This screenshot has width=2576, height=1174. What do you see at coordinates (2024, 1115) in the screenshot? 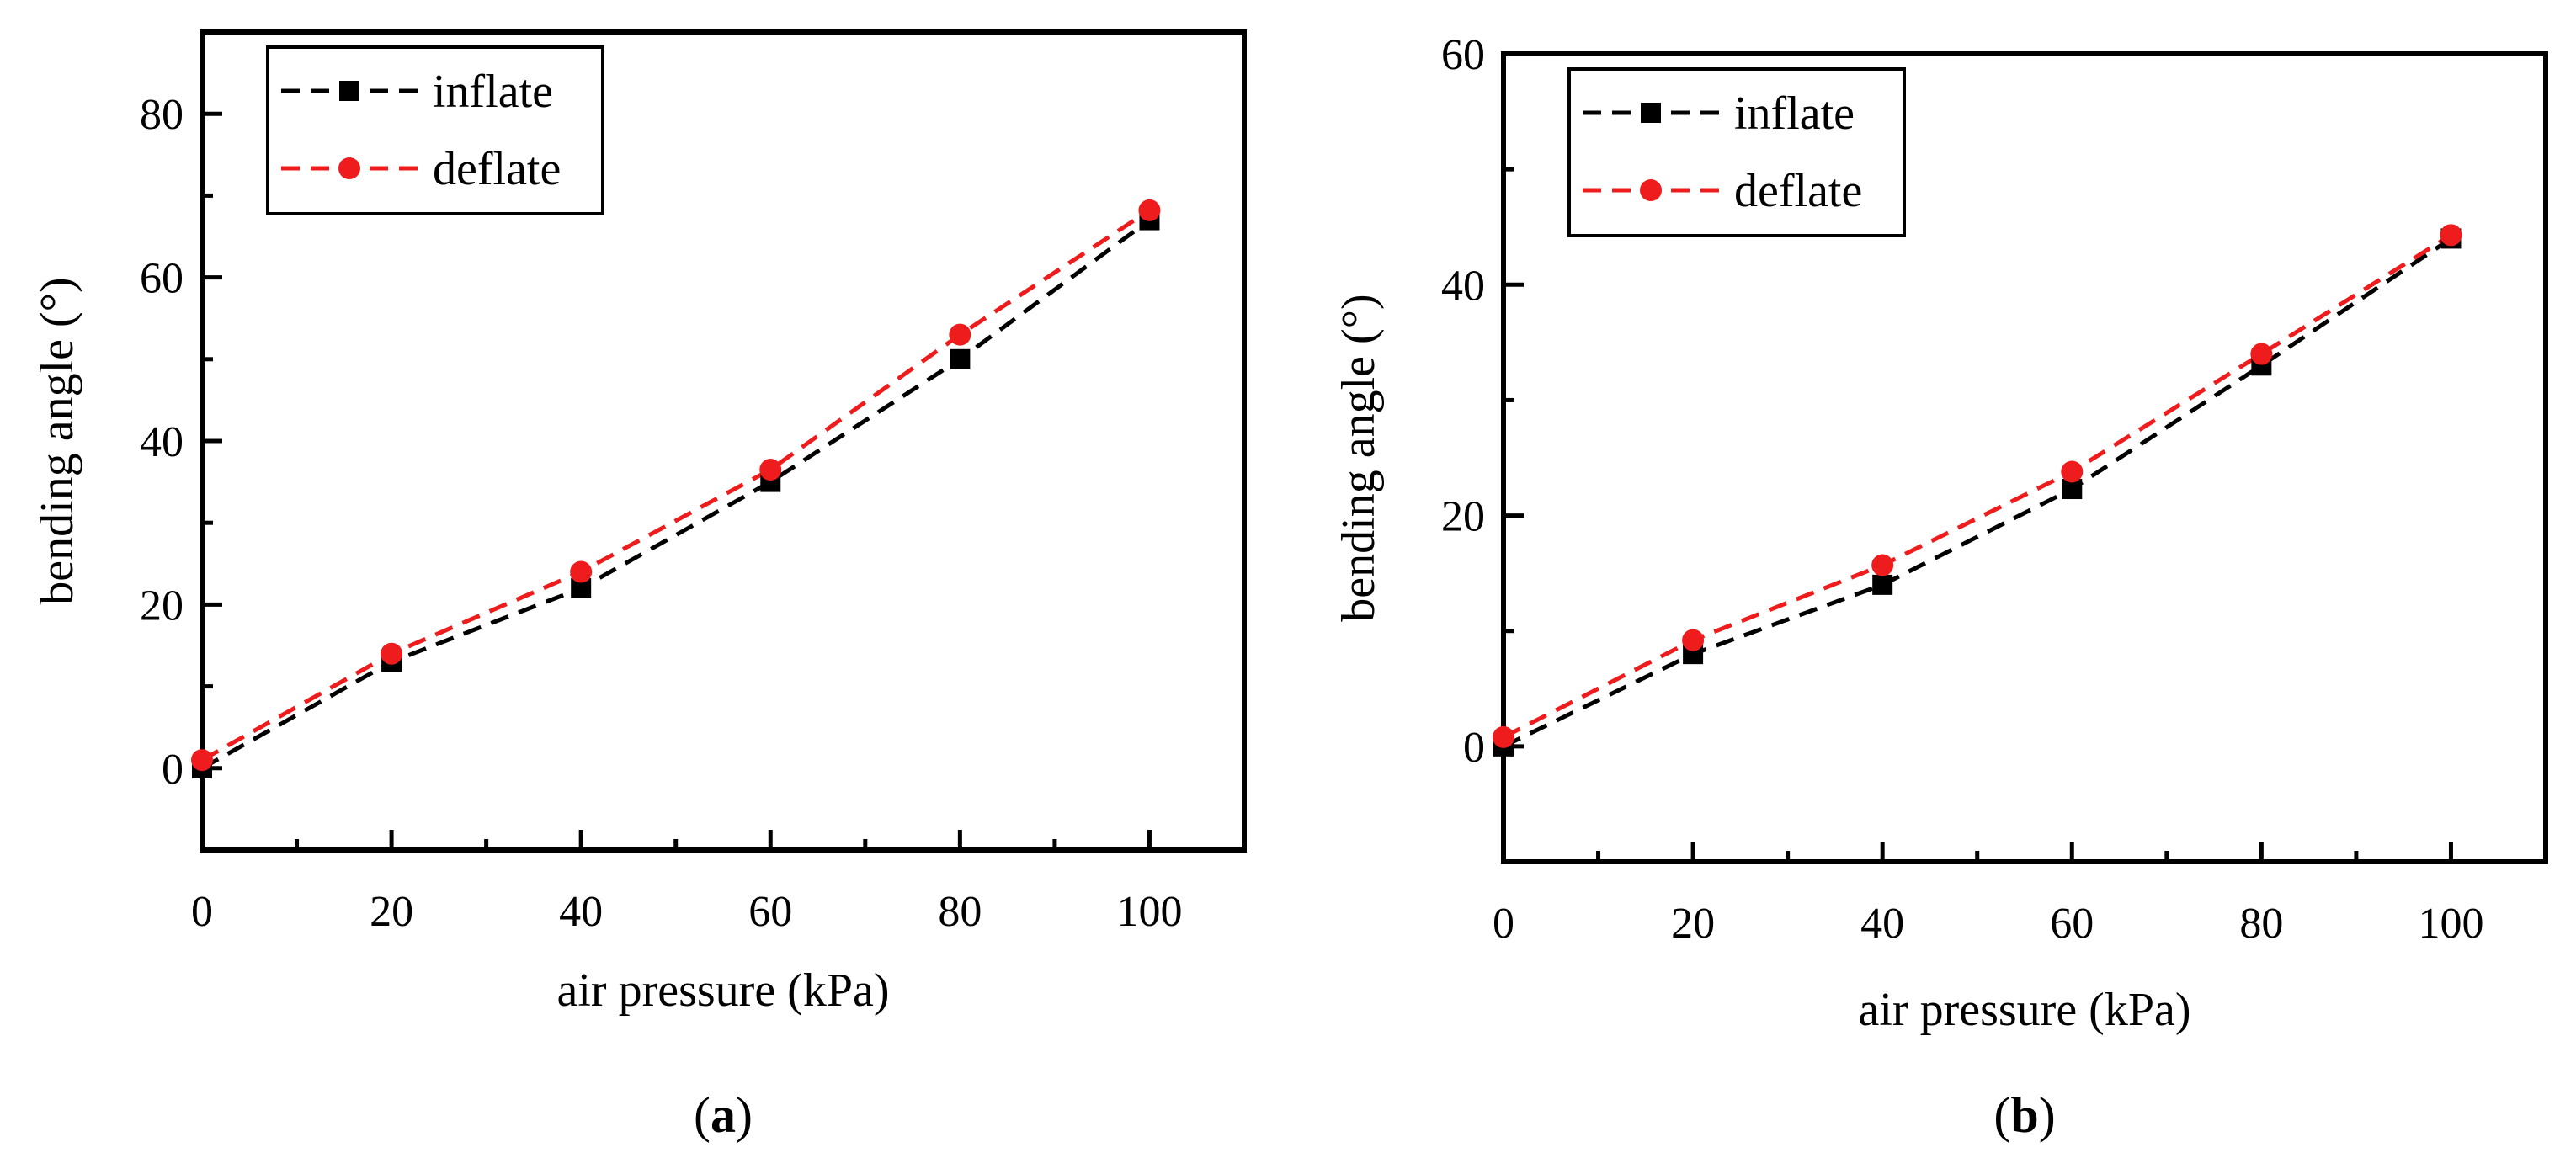
I see `panel-caption: (b)` at bounding box center [2024, 1115].